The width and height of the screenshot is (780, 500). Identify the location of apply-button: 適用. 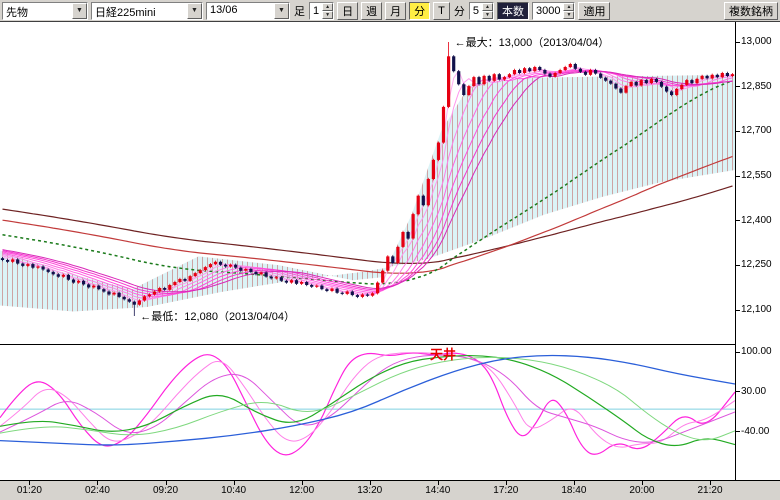
(594, 10).